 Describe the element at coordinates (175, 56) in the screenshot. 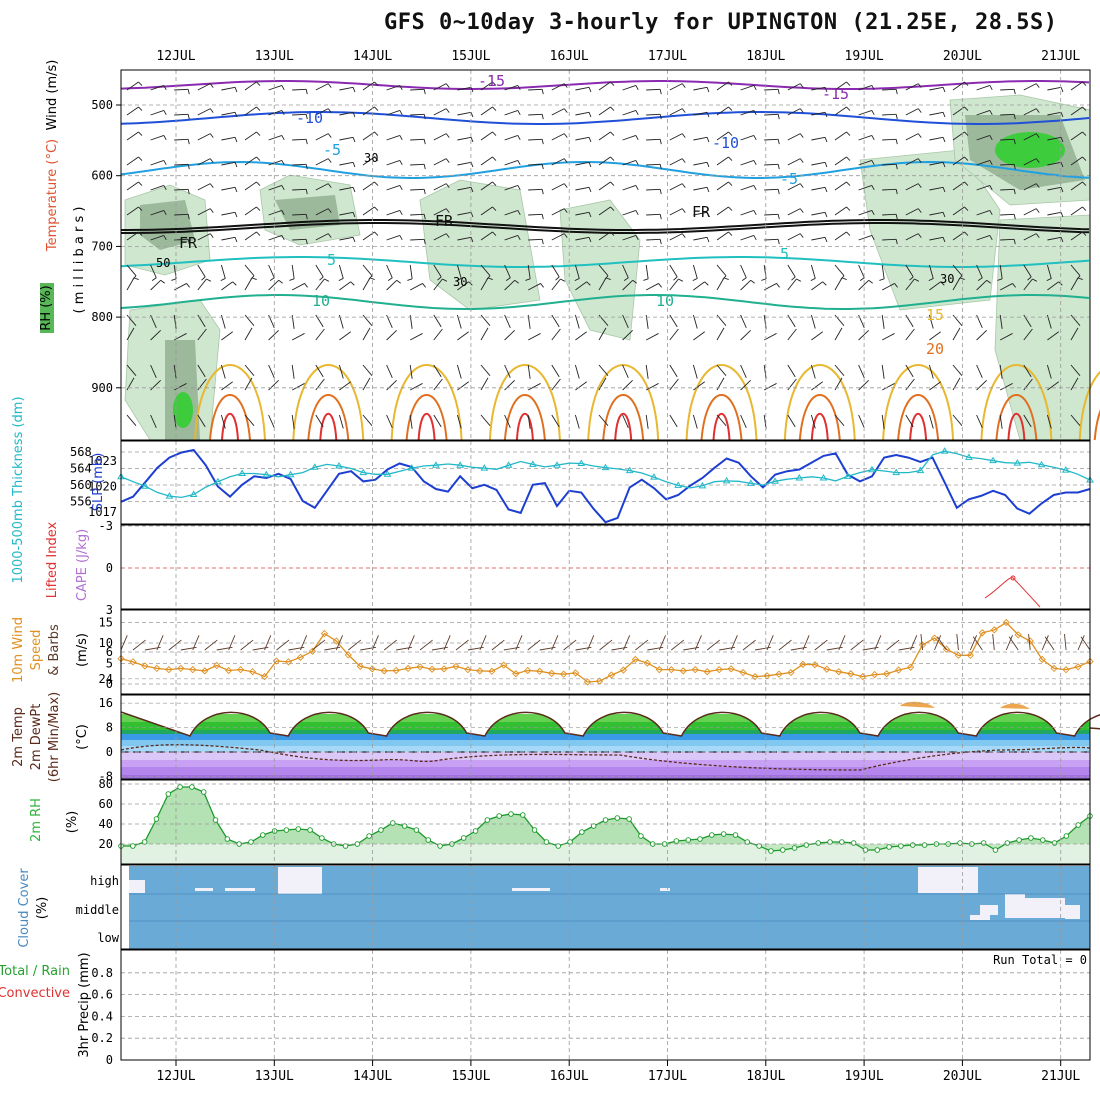

I see `date-label-top: 12JUL` at that location.